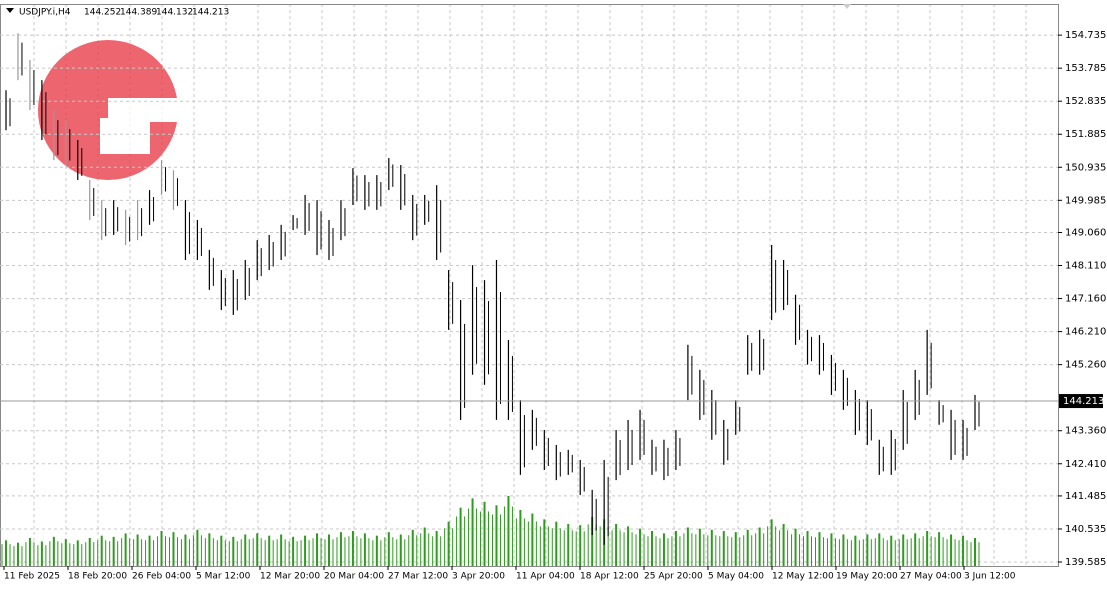  Describe the element at coordinates (1085, 562) in the screenshot. I see `y-tick-label: 139.585` at that location.